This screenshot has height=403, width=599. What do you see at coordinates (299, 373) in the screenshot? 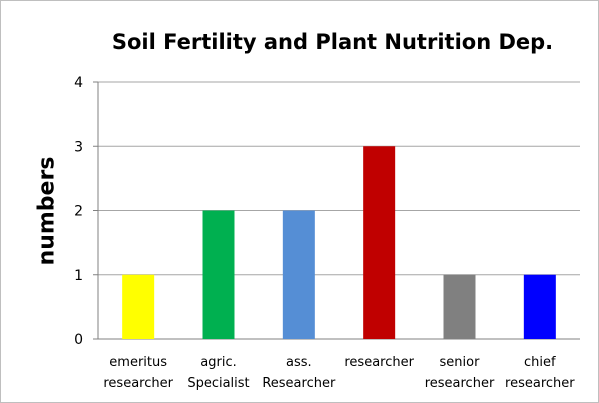
I see `x-tick-label: ass. Researcher` at bounding box center [299, 373].